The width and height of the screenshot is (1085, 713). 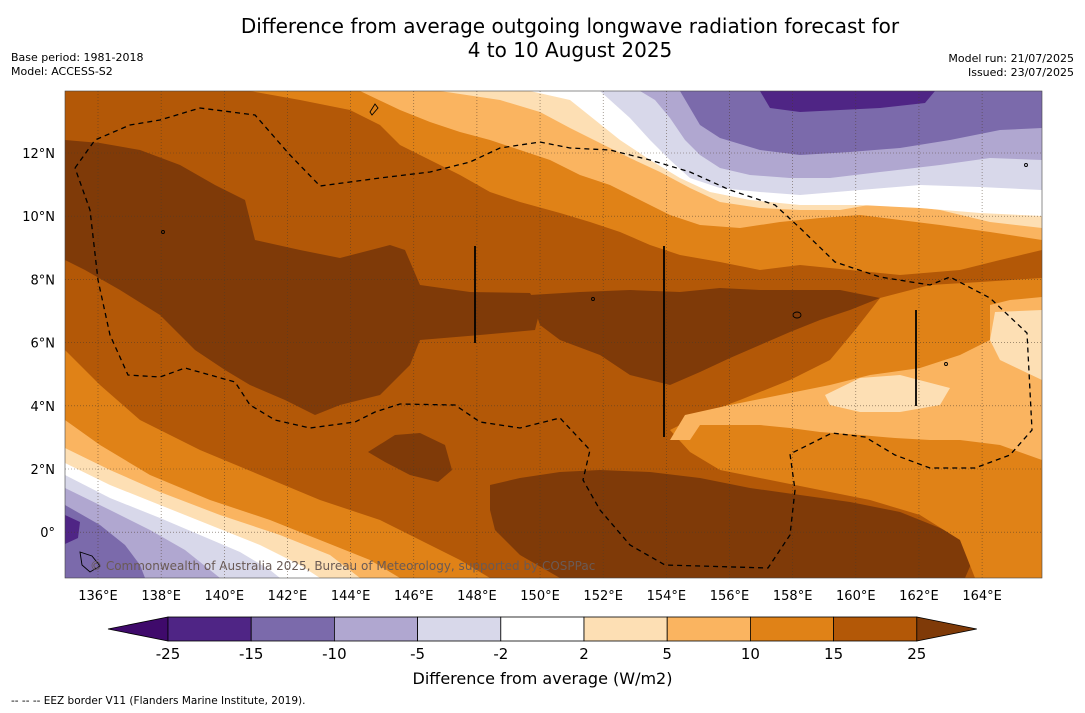 I want to click on x-tick-label: 150°E, so click(x=540, y=596).